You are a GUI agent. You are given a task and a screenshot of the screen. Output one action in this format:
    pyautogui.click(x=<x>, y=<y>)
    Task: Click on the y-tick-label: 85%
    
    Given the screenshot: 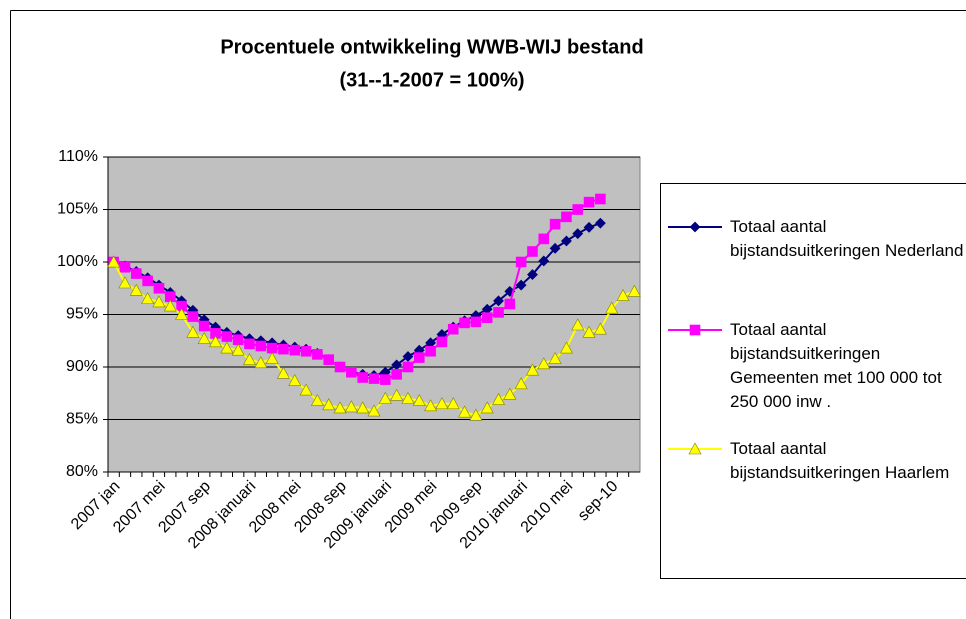 What is the action you would take?
    pyautogui.click(x=82, y=419)
    